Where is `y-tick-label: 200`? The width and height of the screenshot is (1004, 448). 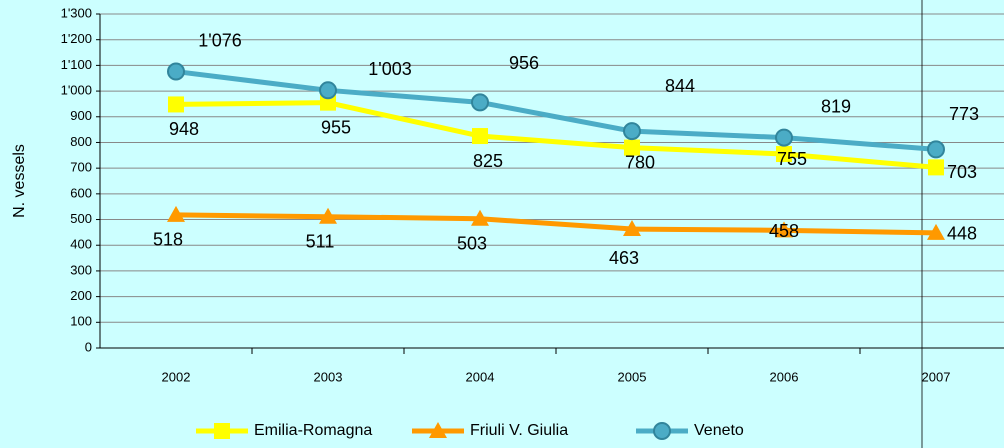
y-tick-label: 200 is located at coordinates (81, 295).